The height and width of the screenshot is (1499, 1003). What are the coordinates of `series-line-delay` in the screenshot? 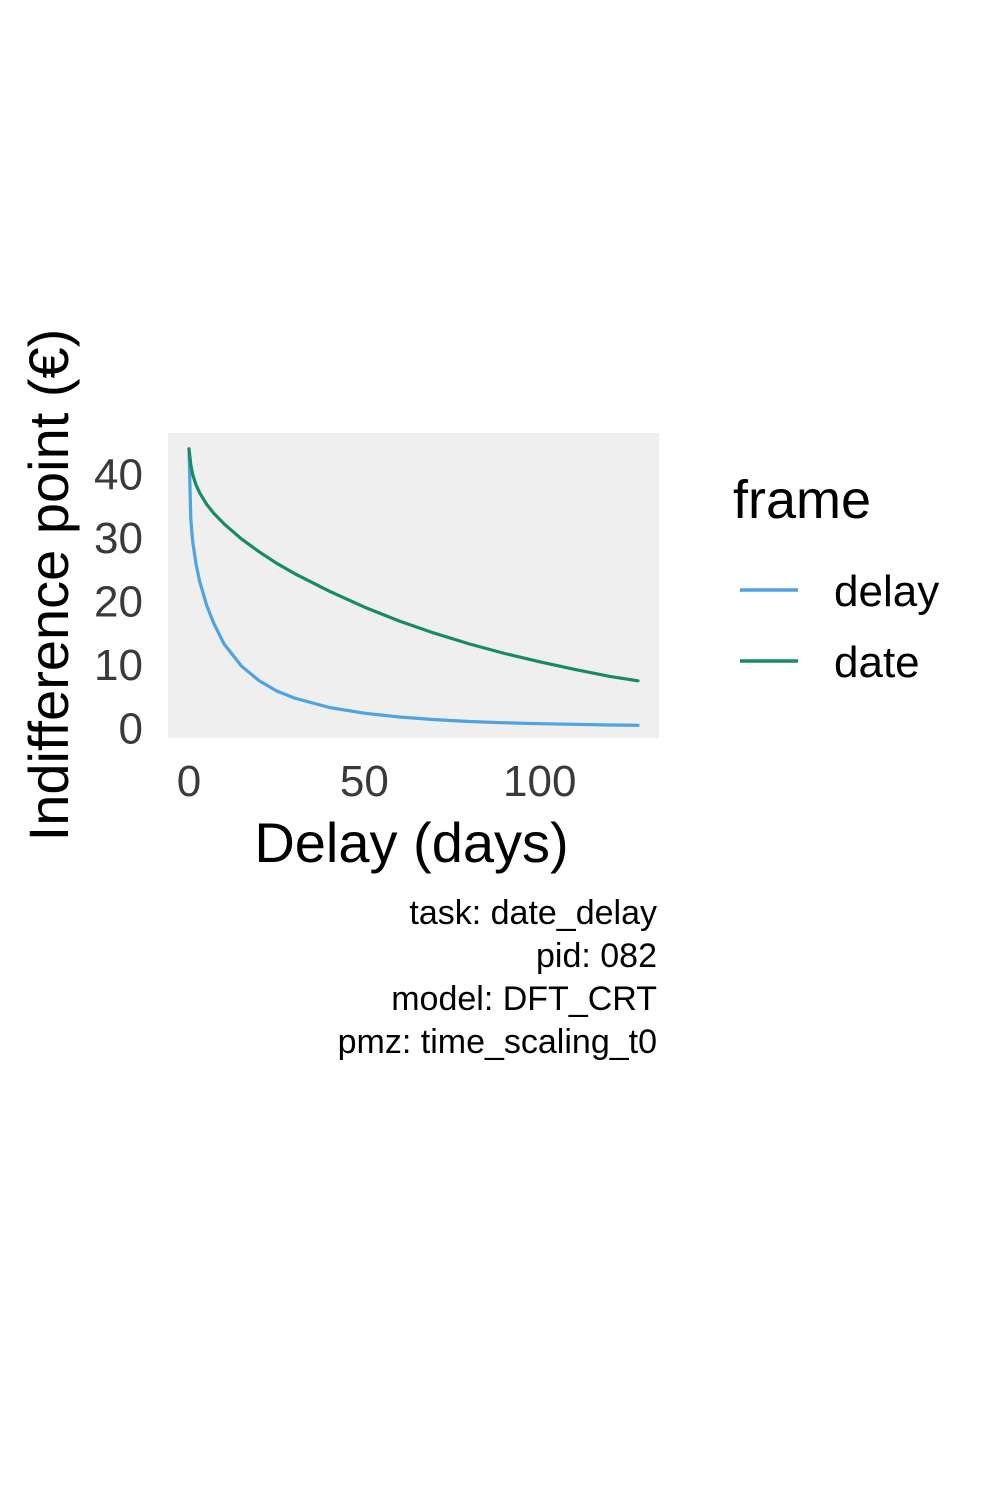 It's located at (413, 587).